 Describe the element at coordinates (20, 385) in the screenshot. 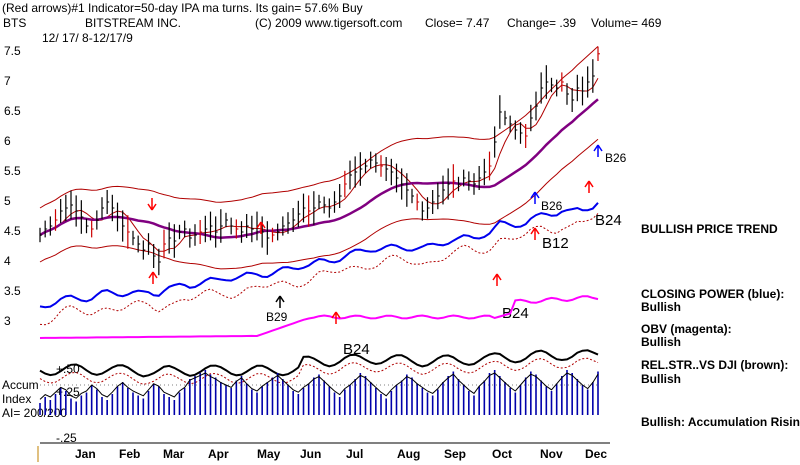

I see `accum-label: Accum` at that location.